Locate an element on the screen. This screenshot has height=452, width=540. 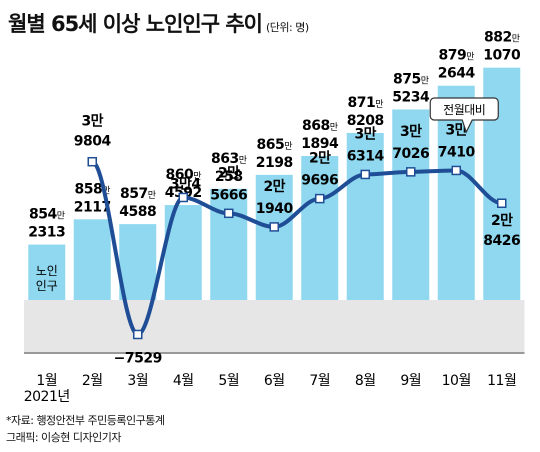
graphic-credit: 그래픽: 이승현 디자인기자 is located at coordinates (64, 437).